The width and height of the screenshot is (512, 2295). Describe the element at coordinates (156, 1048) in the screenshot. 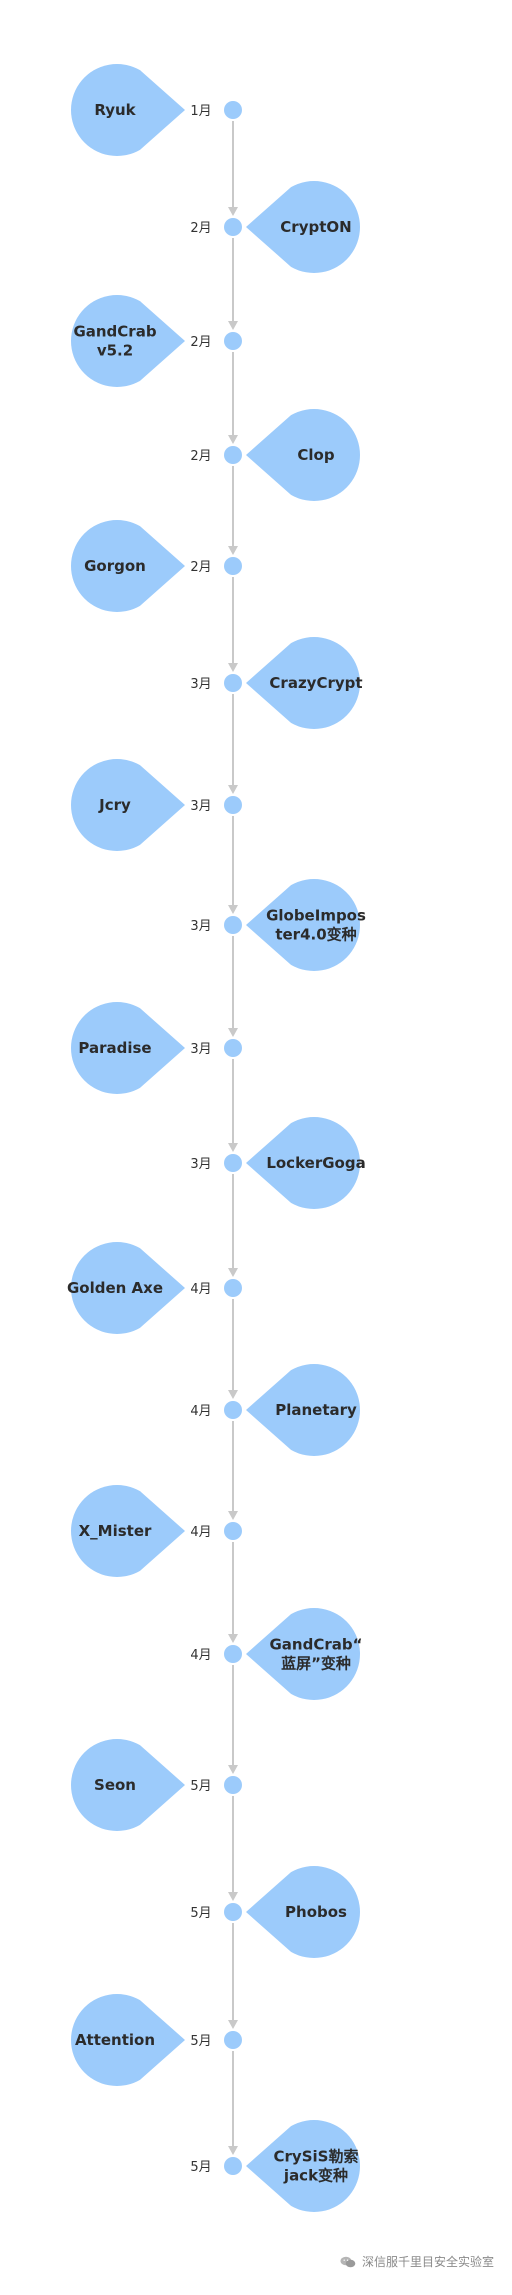

I see `timeline-event: 3月 Paradise` at that location.